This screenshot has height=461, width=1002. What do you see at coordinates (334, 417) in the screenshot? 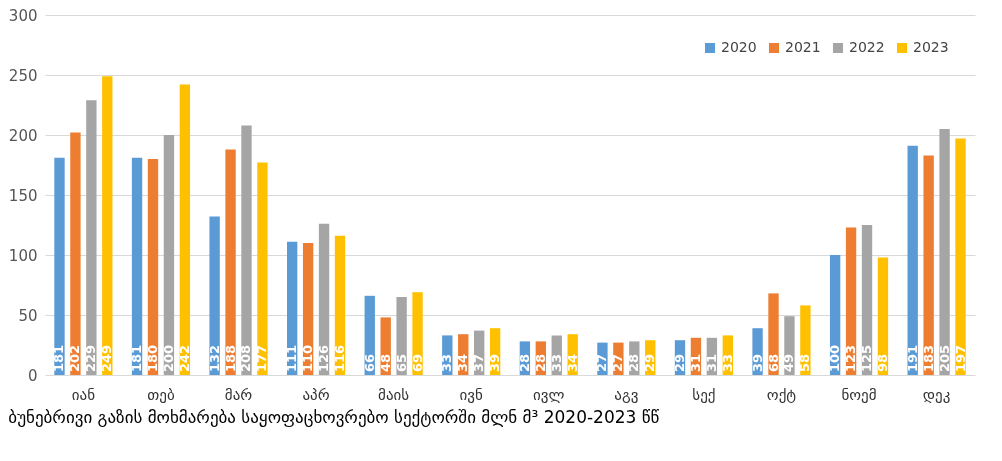
I see `text: ბუნებრივი გაზის მოხმარება საყოფაცხოვრებო სექტორში მლნ მ³ 2020-2023 წწ` at bounding box center [334, 417].